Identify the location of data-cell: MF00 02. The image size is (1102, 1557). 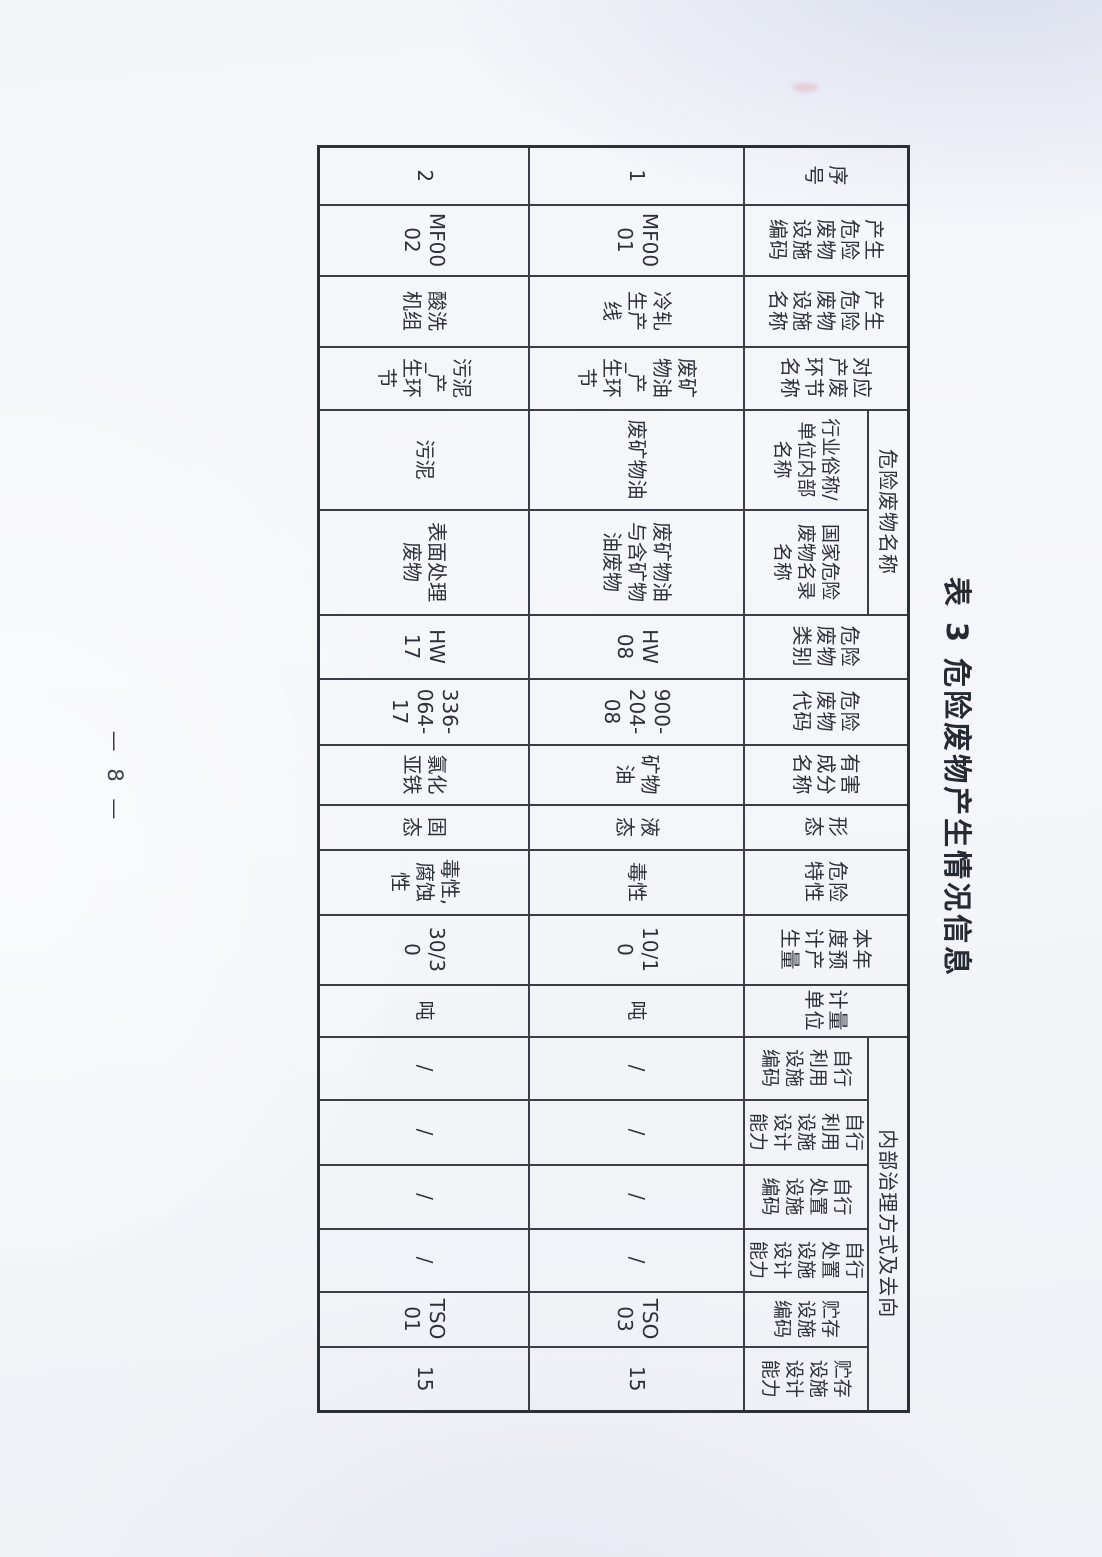
(424, 240).